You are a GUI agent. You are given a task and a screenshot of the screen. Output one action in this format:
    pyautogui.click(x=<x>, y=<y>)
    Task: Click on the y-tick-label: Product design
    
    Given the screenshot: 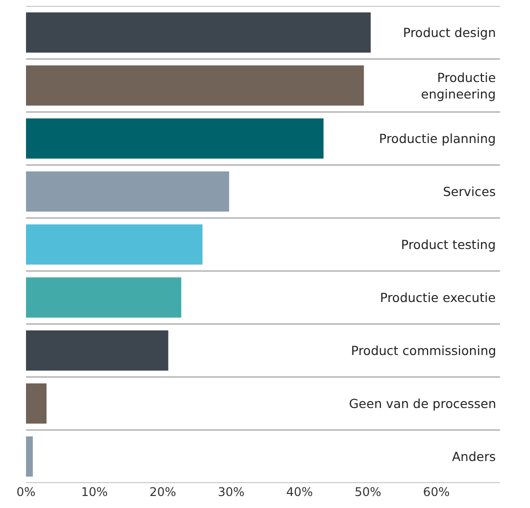 What is the action you would take?
    pyautogui.click(x=449, y=32)
    